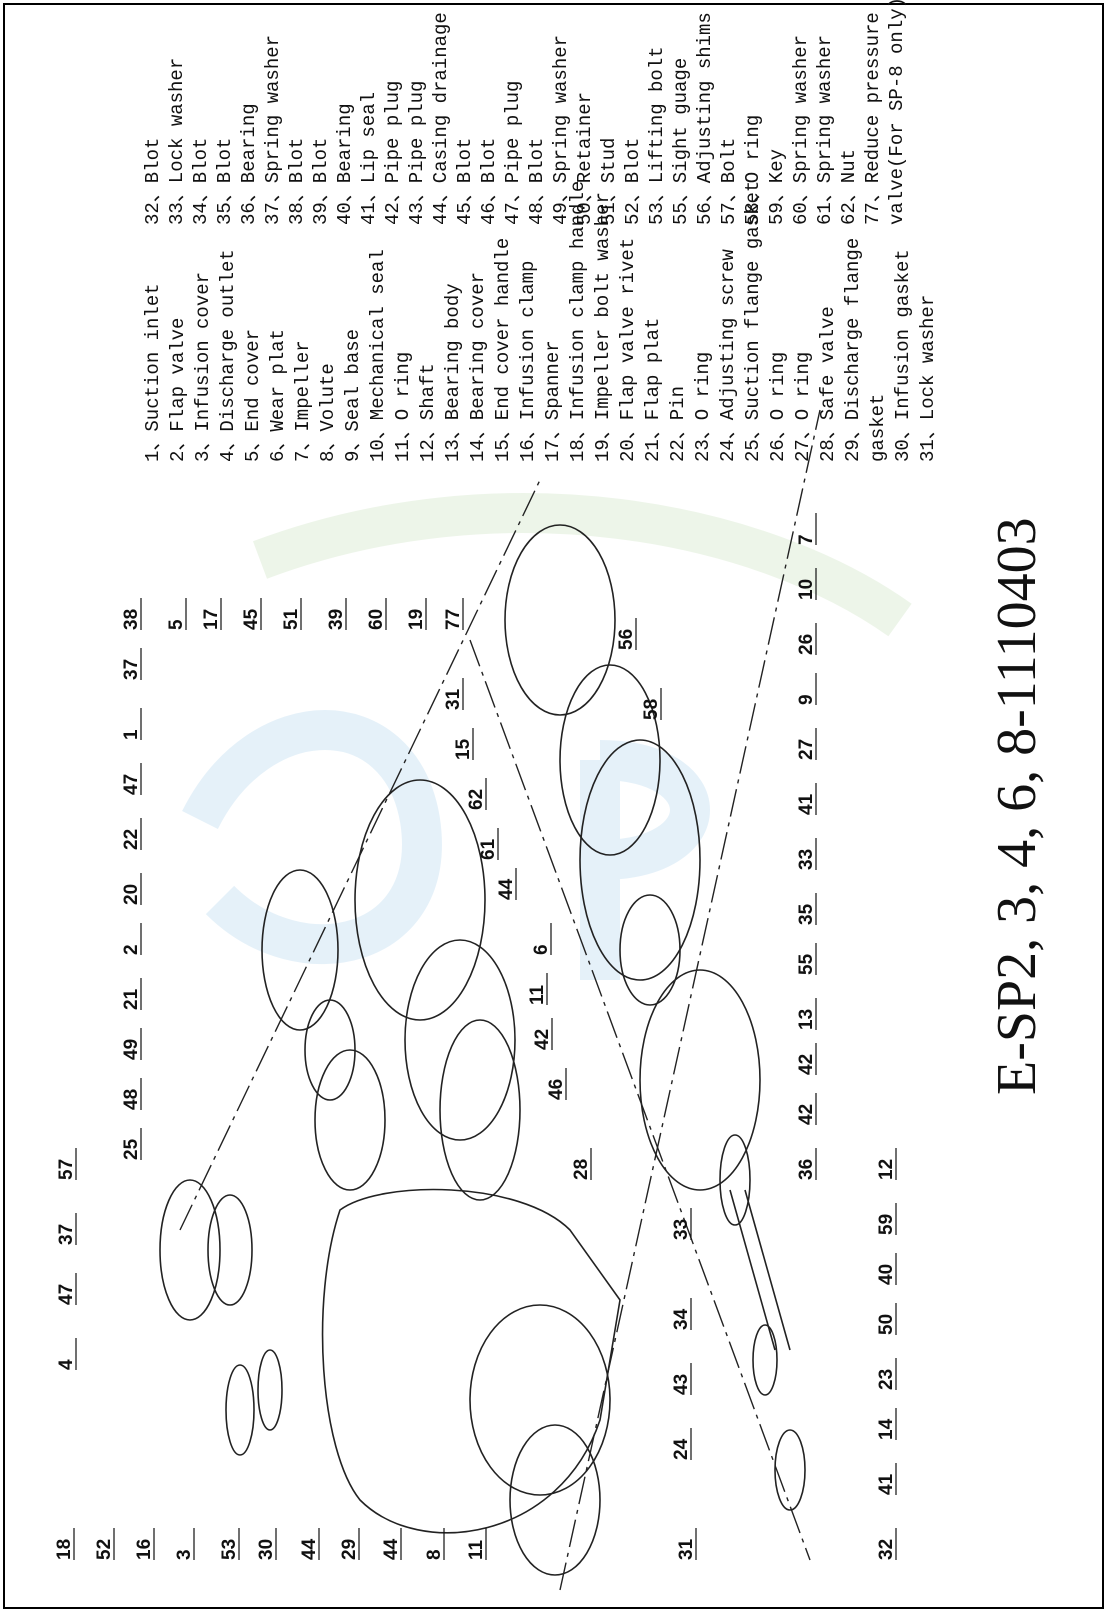 The width and height of the screenshot is (1107, 1612). Describe the element at coordinates (178, 390) in the screenshot. I see `parts-list-item: 2、Flap valve` at that location.